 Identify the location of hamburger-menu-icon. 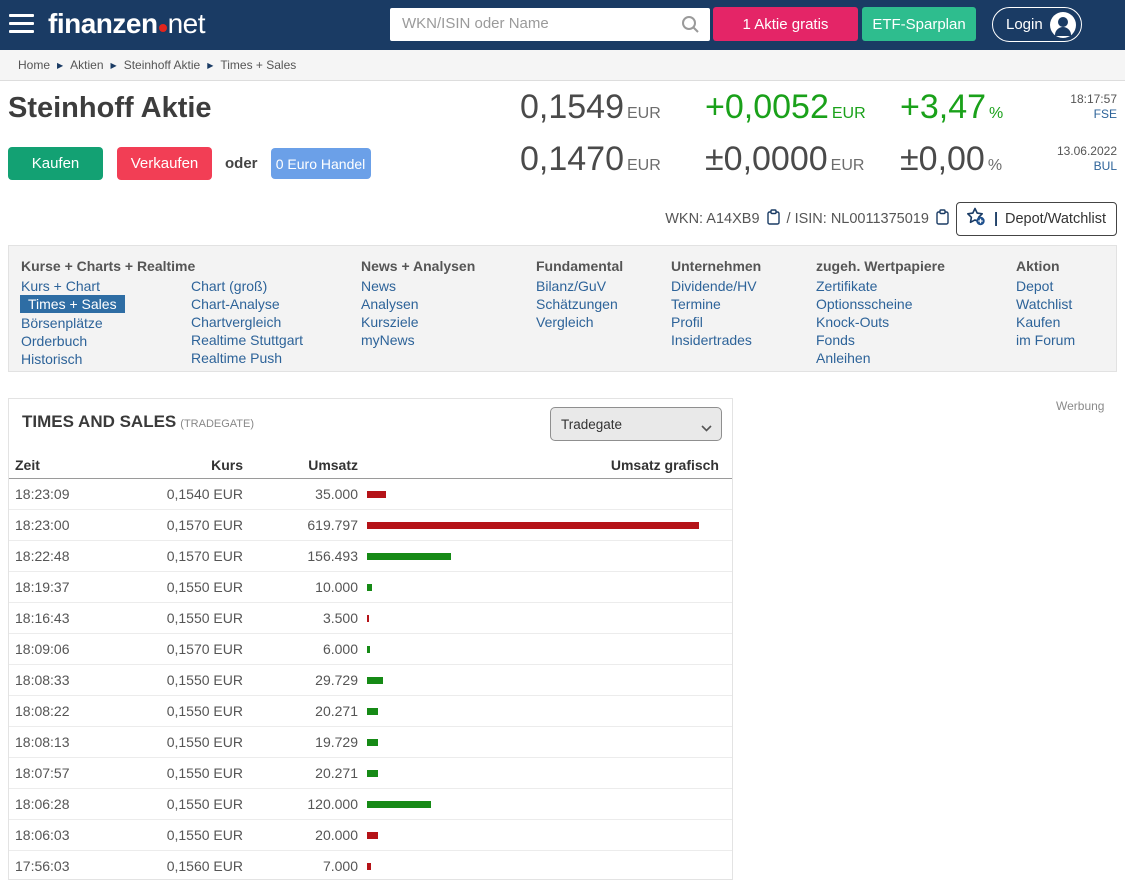
(21, 24).